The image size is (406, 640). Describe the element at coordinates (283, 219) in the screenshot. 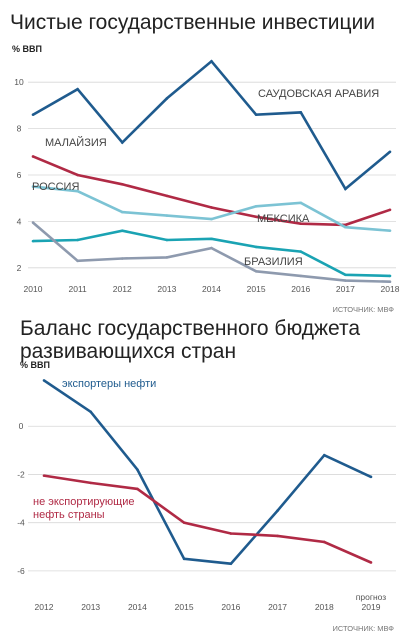

I see `series-label-mexico: МЕКСИКА` at that location.